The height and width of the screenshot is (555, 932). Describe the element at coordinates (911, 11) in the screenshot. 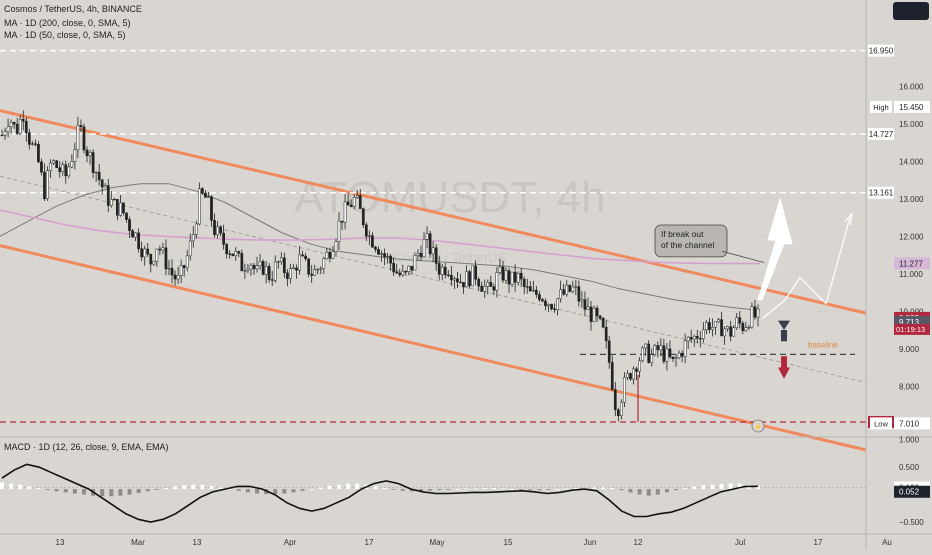

I see `account-button` at that location.